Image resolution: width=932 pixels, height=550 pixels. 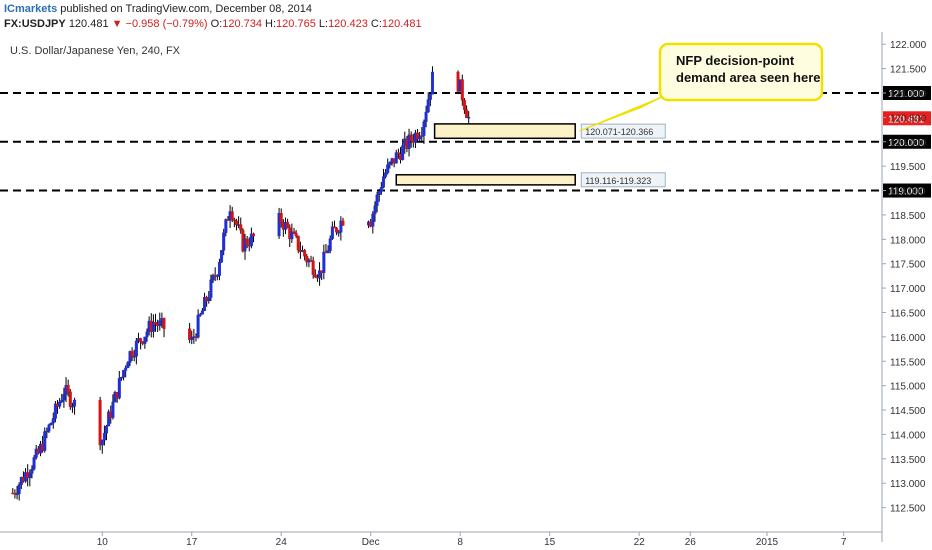 I want to click on x-tick-label: 10, so click(x=103, y=542).